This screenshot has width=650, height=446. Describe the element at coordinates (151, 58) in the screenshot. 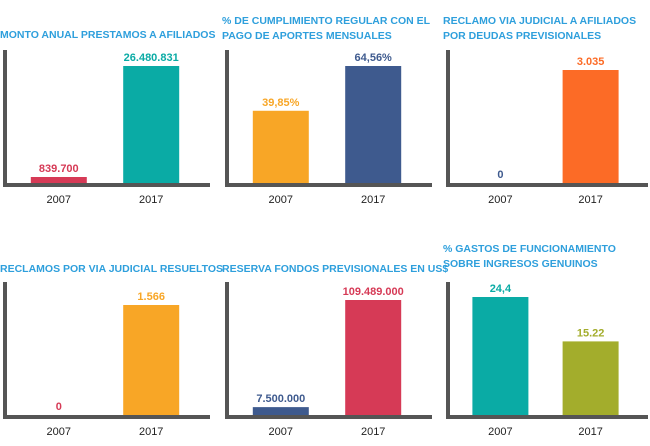

I see `data-label: 26.480.831` at that location.